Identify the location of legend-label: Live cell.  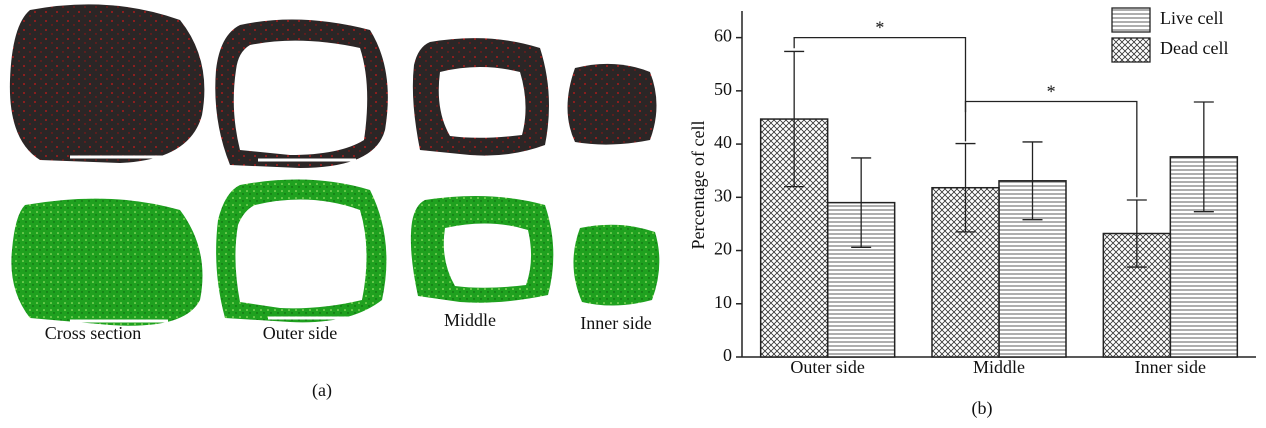
(1191, 18).